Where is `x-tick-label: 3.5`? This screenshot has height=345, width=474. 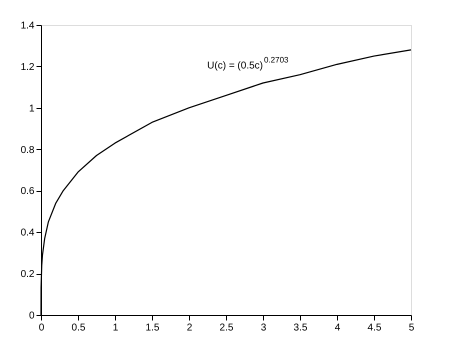 x-tick-label: 3.5 is located at coordinates (301, 328).